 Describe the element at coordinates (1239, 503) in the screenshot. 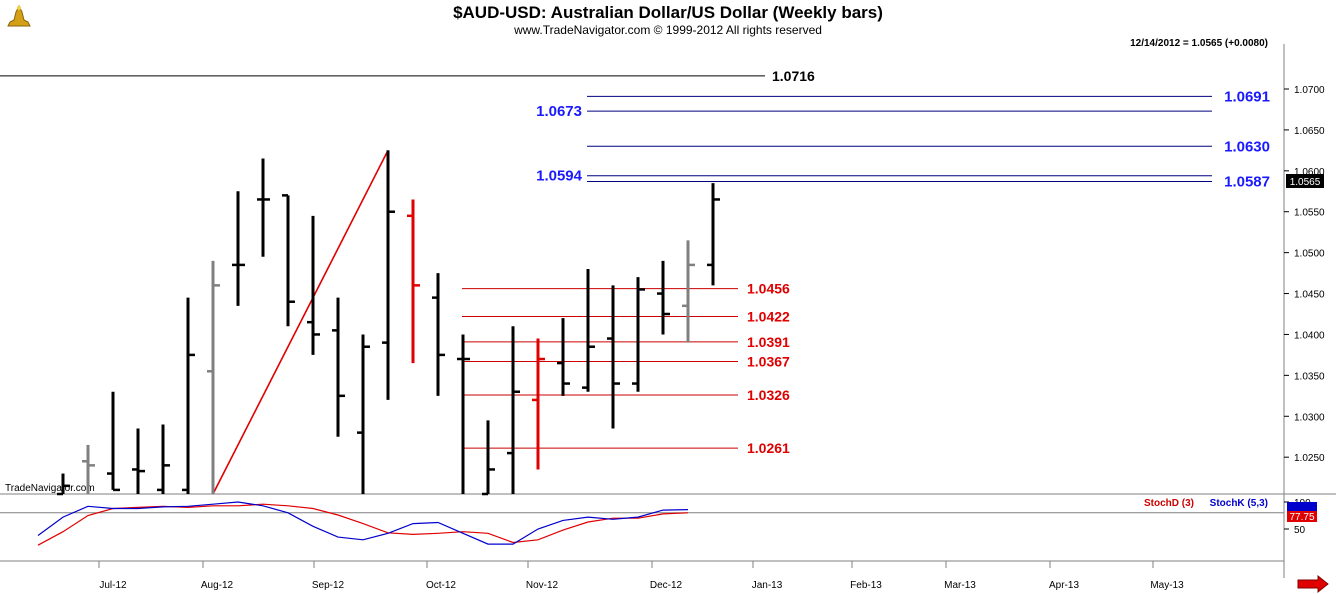

I see `legend-stoch-k: StochK (5,3)` at that location.